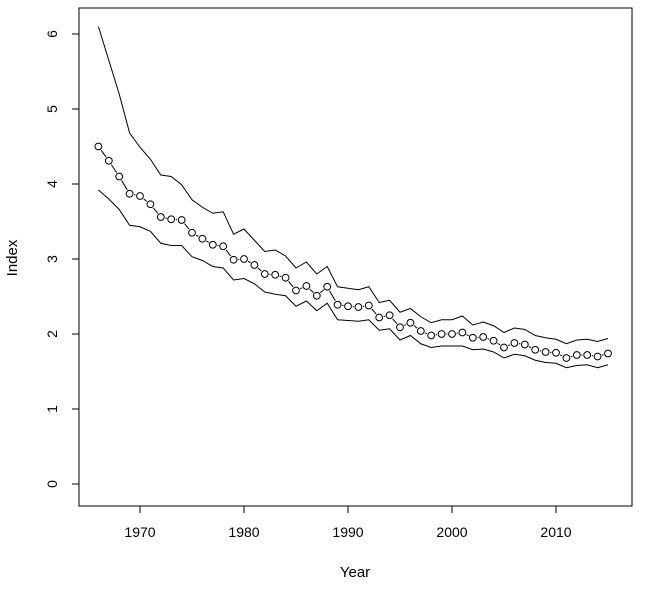  I want to click on y-tick-label: 2, so click(52, 334).